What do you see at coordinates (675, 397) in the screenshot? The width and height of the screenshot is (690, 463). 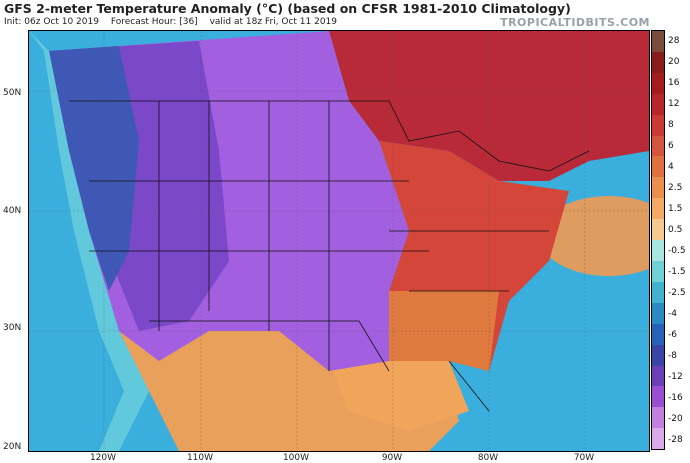 I see `color-scale-label: -16` at bounding box center [675, 397].